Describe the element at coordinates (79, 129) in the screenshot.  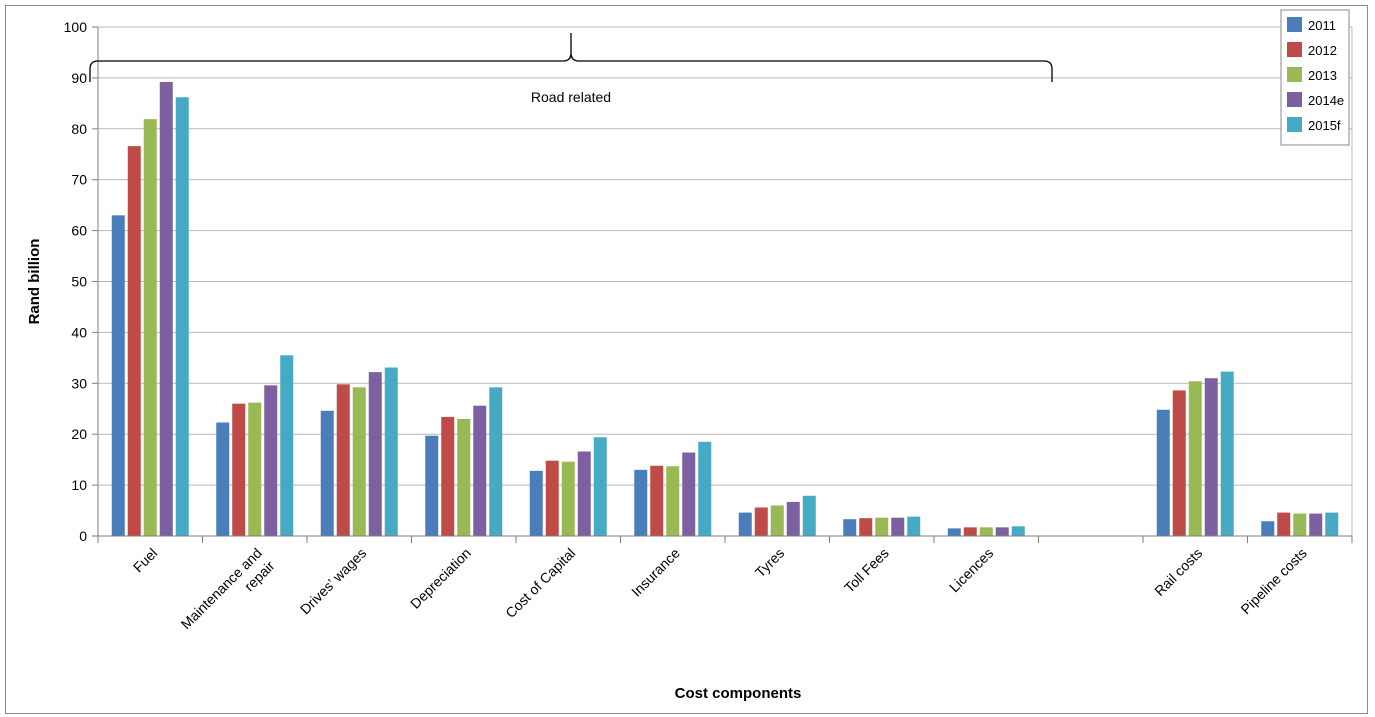
I see `y-tick-label: 80` at that location.